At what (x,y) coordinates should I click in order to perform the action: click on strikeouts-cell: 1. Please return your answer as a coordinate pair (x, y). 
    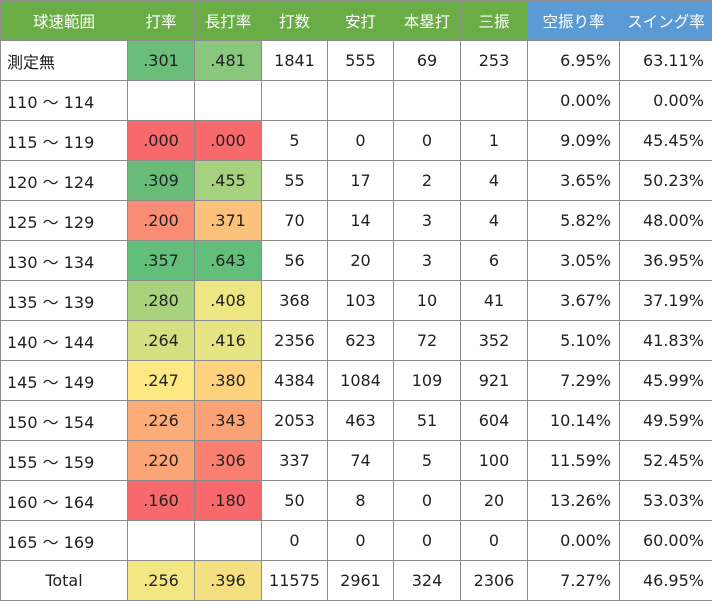
    Looking at the image, I should click on (494, 140).